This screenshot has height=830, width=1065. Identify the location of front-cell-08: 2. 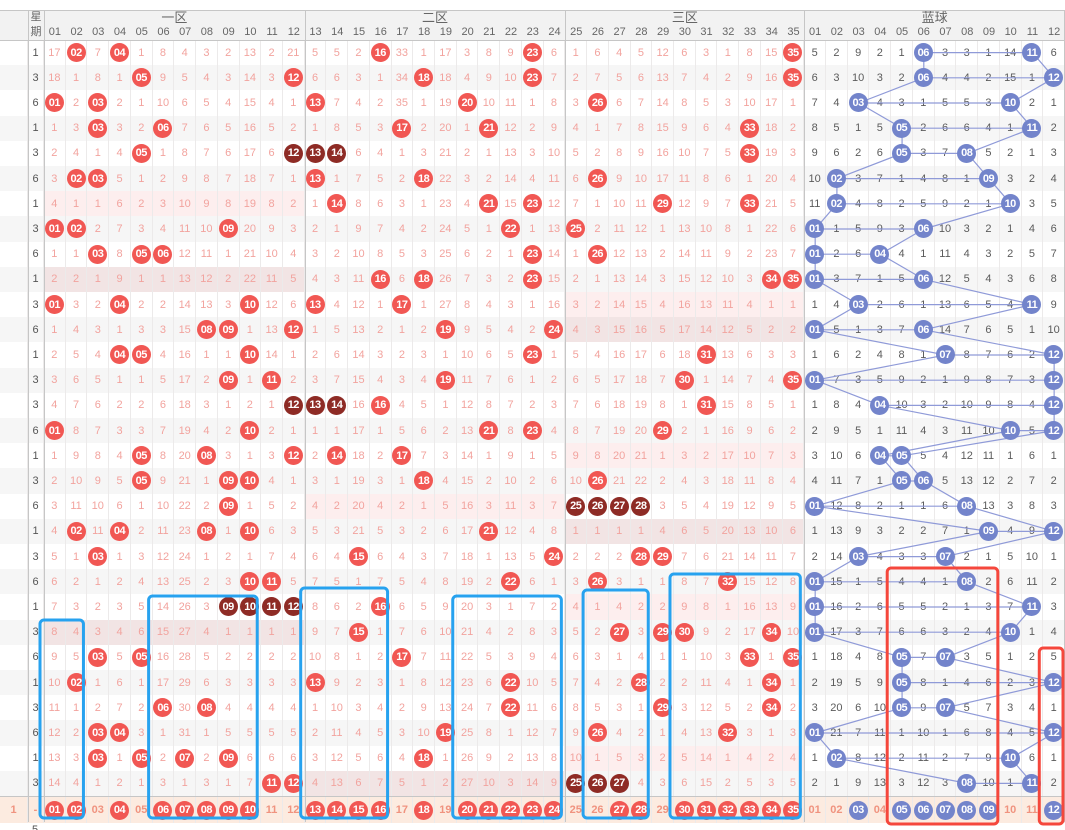
(207, 506).